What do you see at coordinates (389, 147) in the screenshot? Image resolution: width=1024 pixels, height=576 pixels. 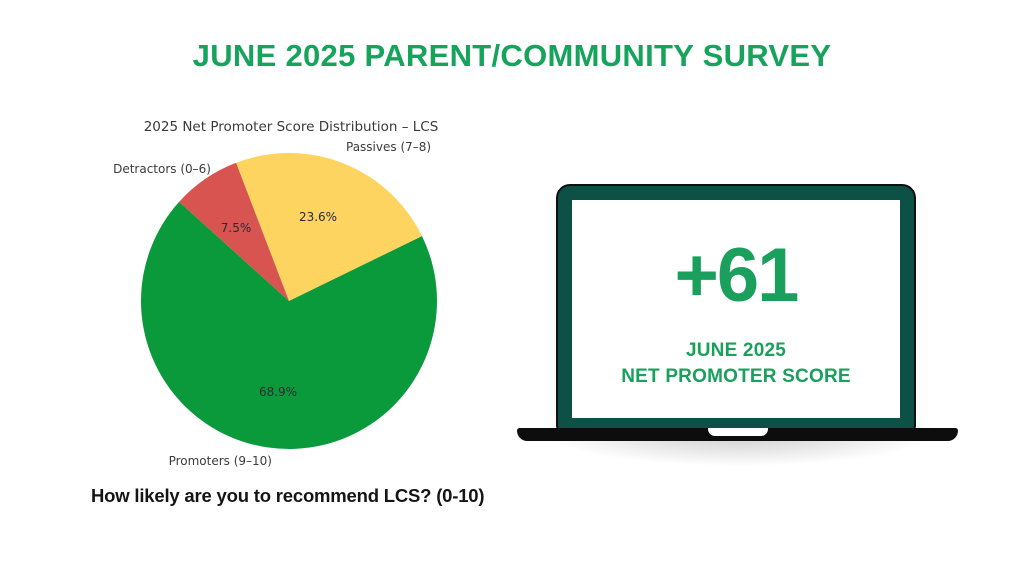 I see `pie-label-passives: Passives (7–8)` at bounding box center [389, 147].